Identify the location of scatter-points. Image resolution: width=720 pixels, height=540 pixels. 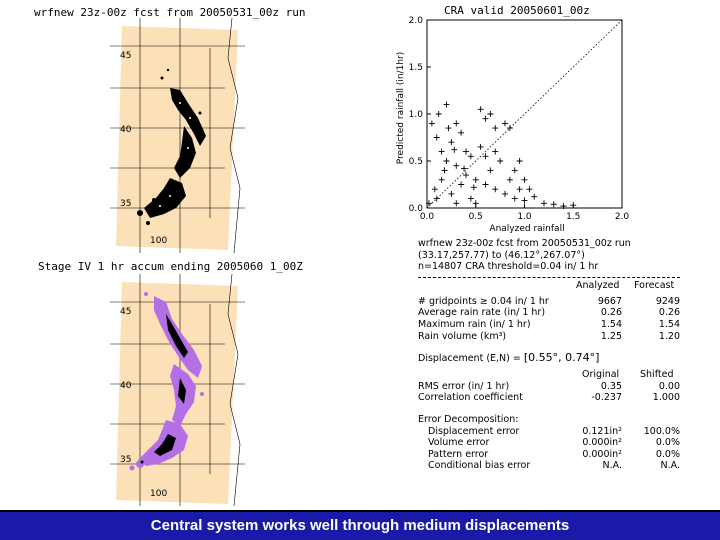
(501, 155).